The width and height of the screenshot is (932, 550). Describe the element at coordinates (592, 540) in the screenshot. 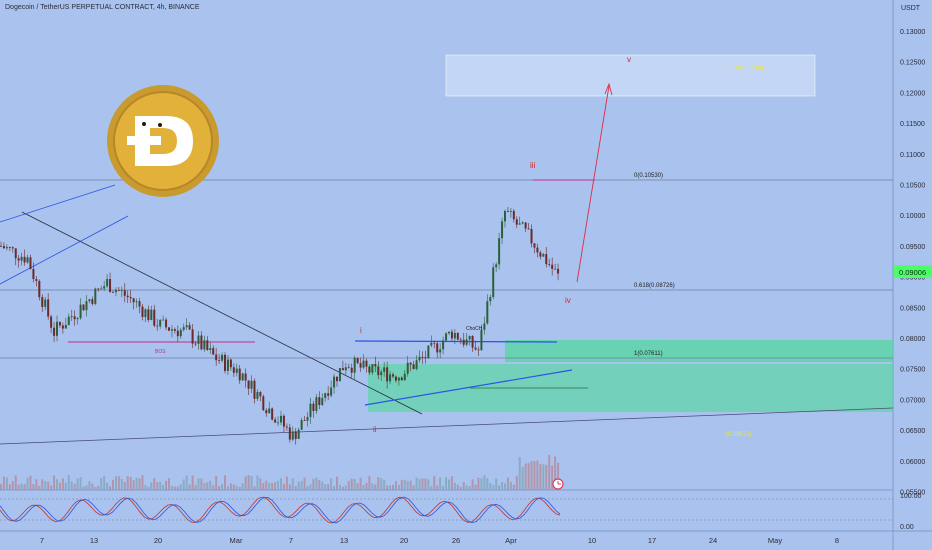

I see `time-tick: 10` at that location.